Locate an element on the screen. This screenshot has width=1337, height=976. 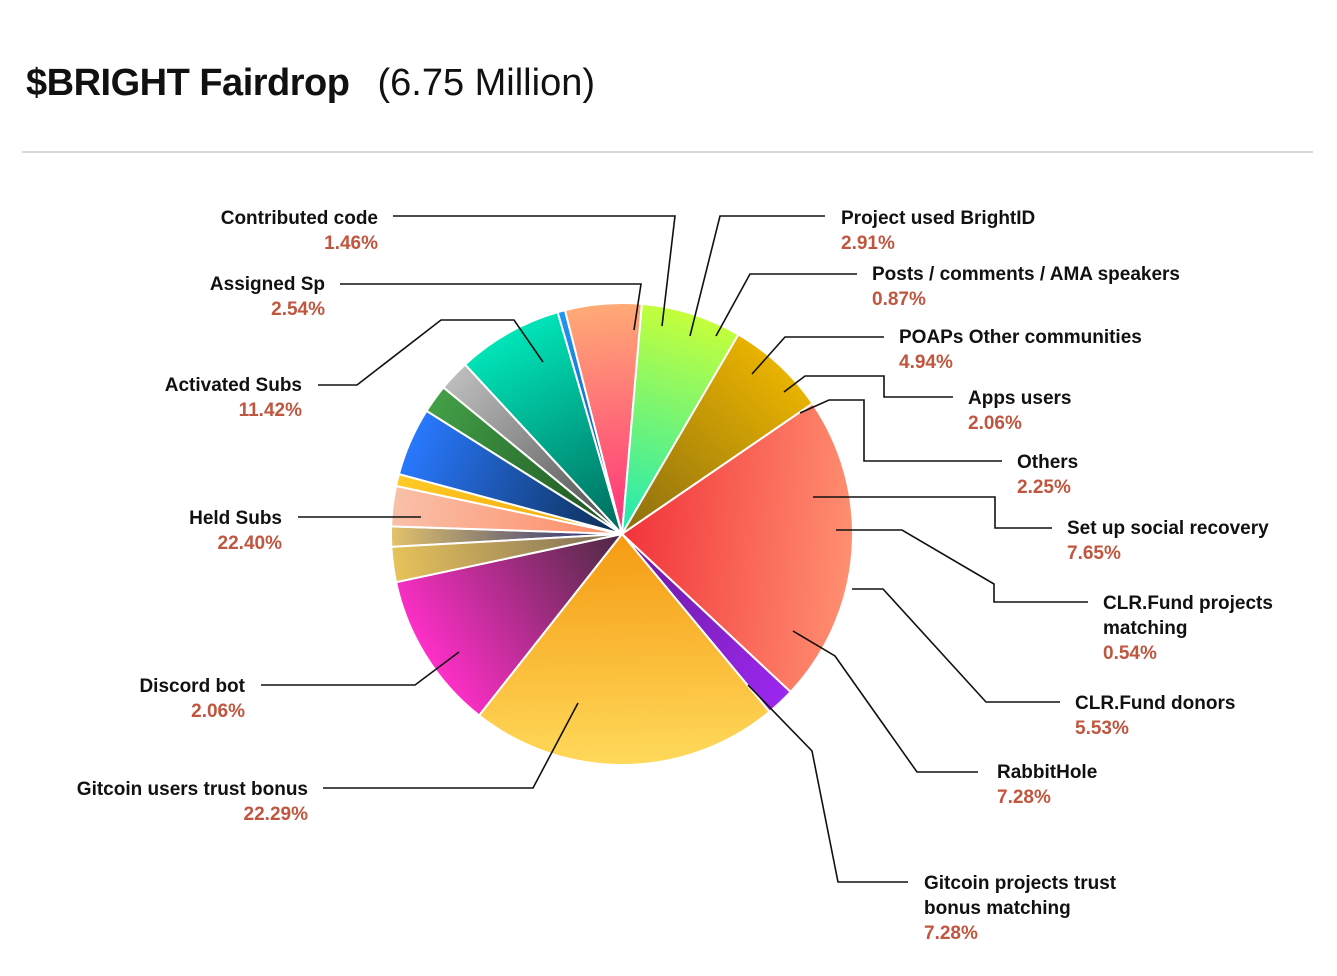
slice-label-held-subs: Held Subs is located at coordinates (235, 518).